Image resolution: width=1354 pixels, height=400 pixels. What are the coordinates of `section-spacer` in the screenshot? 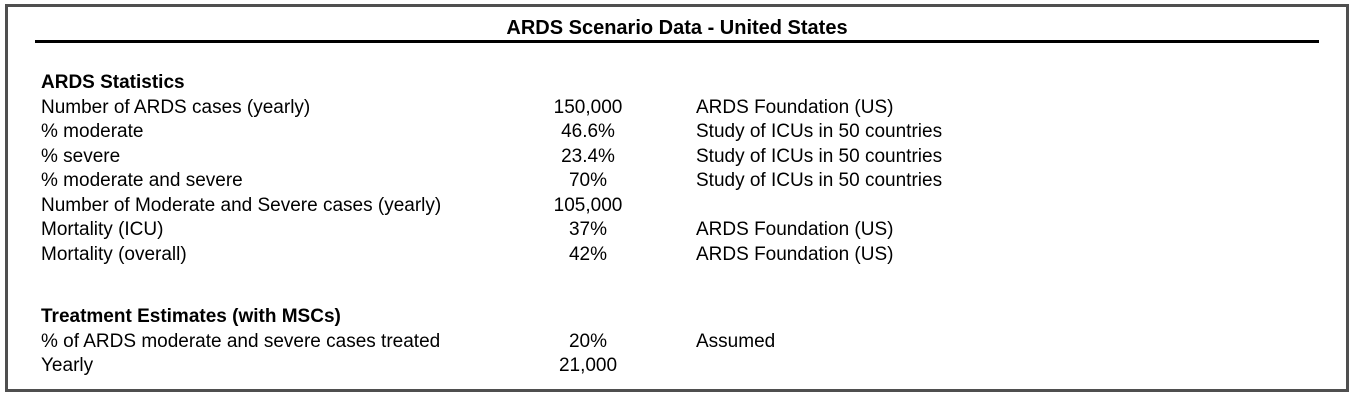 It's located at (683, 286).